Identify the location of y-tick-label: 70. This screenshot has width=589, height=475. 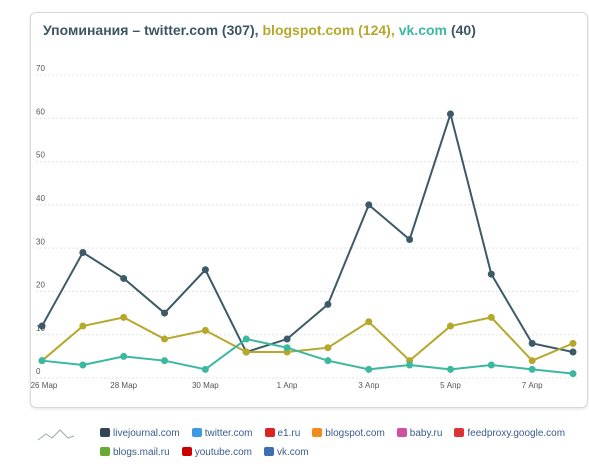
(40, 68).